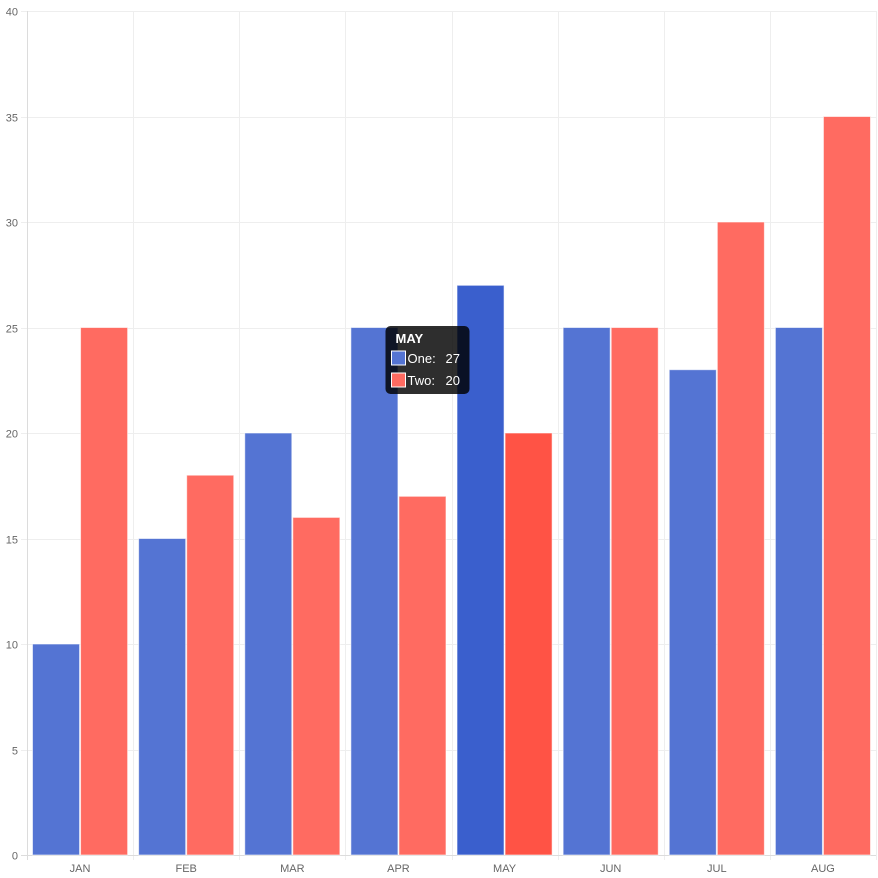 This screenshot has height=878, width=878. I want to click on bar-one-jun, so click(586, 591).